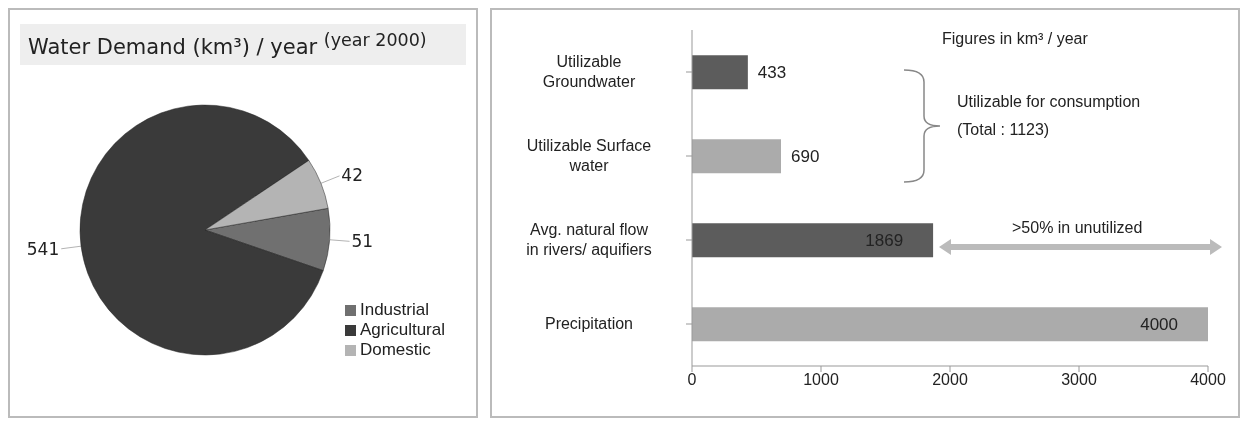 The height and width of the screenshot is (427, 1251). I want to click on x-tick-label: 4000, so click(1208, 380).